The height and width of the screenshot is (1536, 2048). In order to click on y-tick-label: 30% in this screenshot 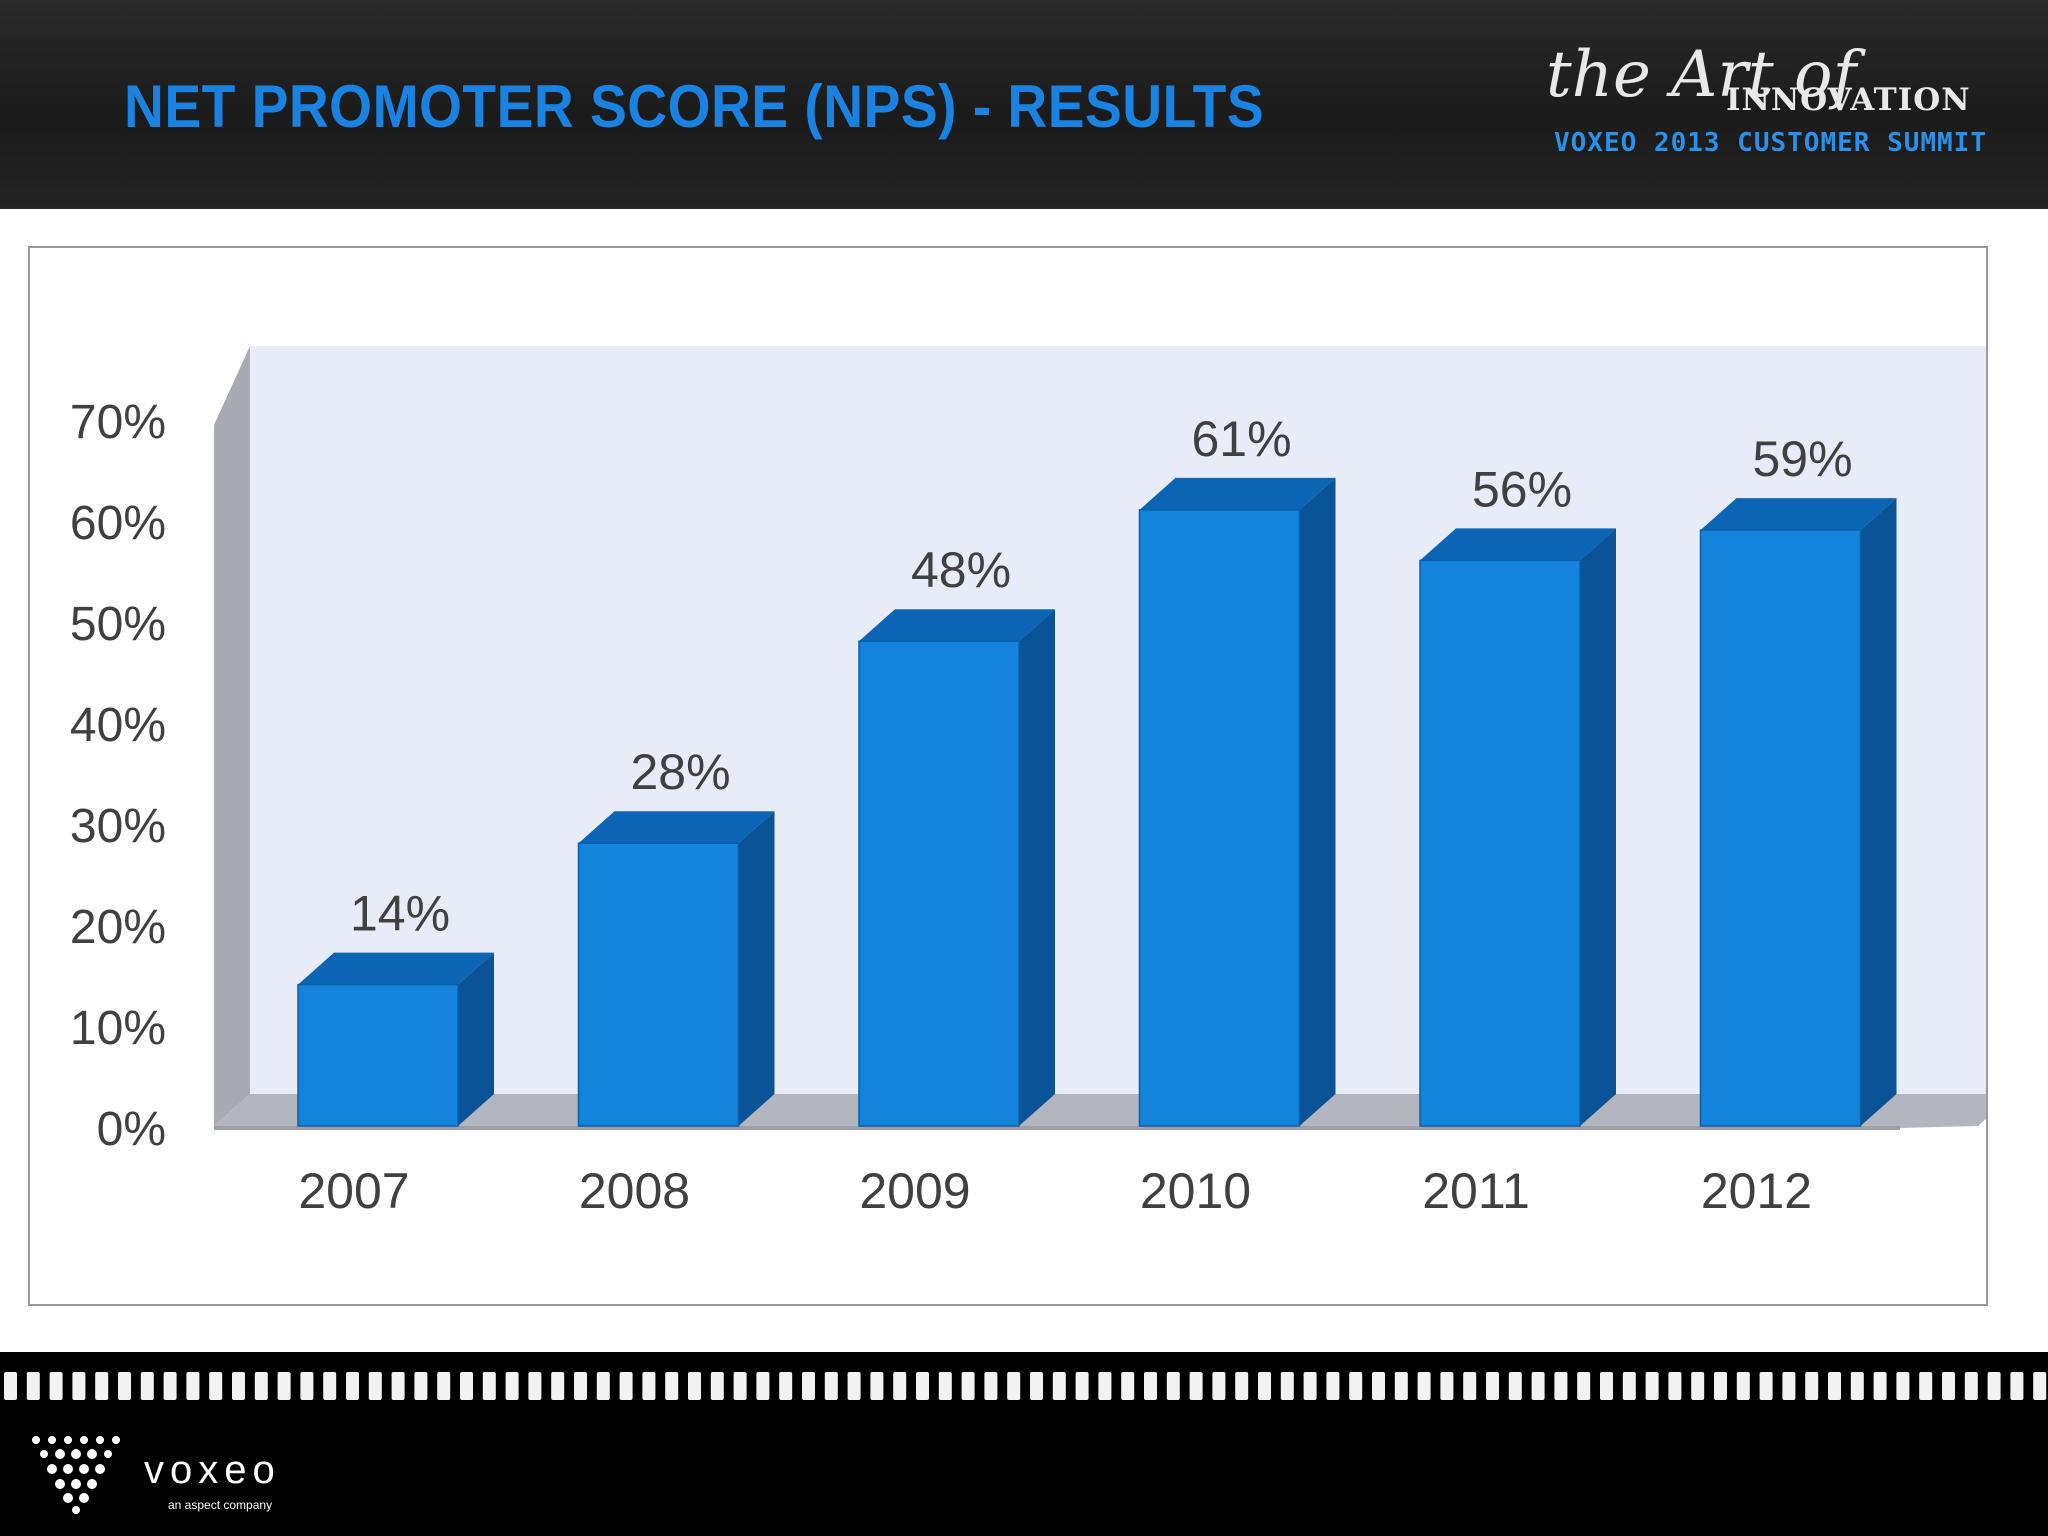, I will do `click(118, 826)`.